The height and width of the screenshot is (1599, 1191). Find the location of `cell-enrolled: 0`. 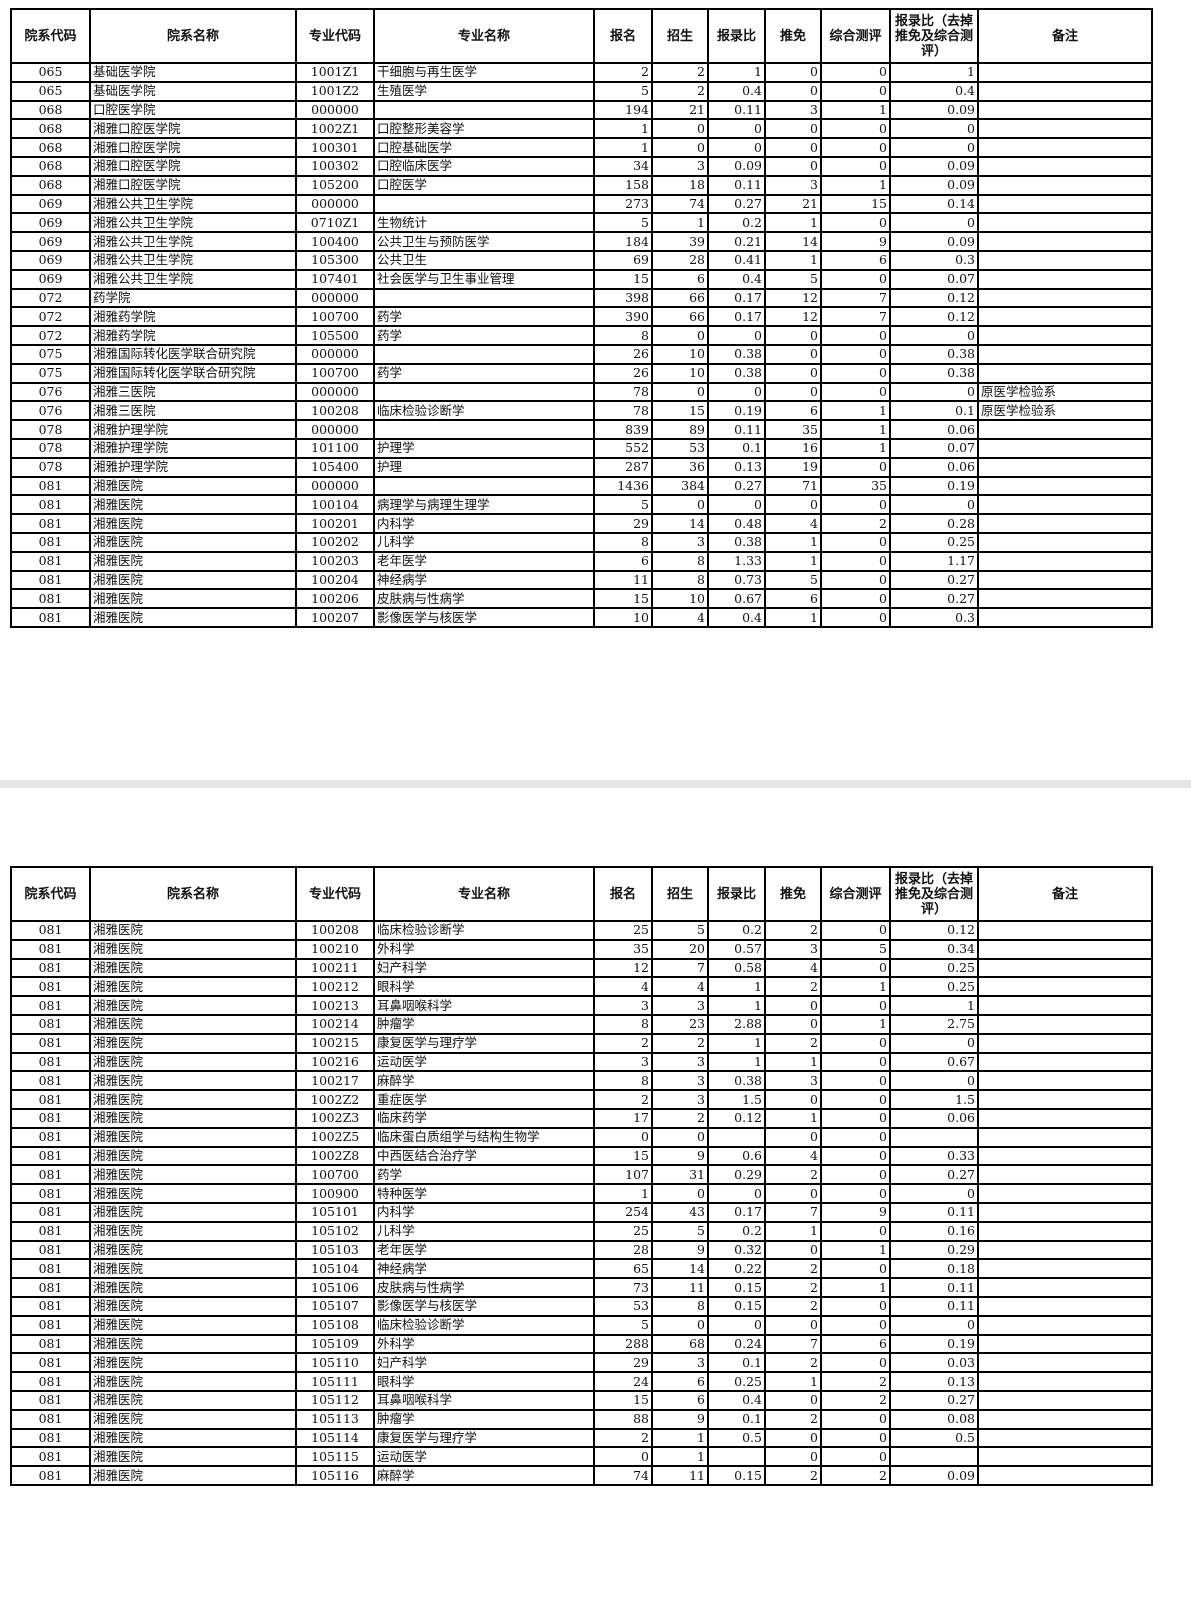

cell-enrolled: 0 is located at coordinates (680, 335).